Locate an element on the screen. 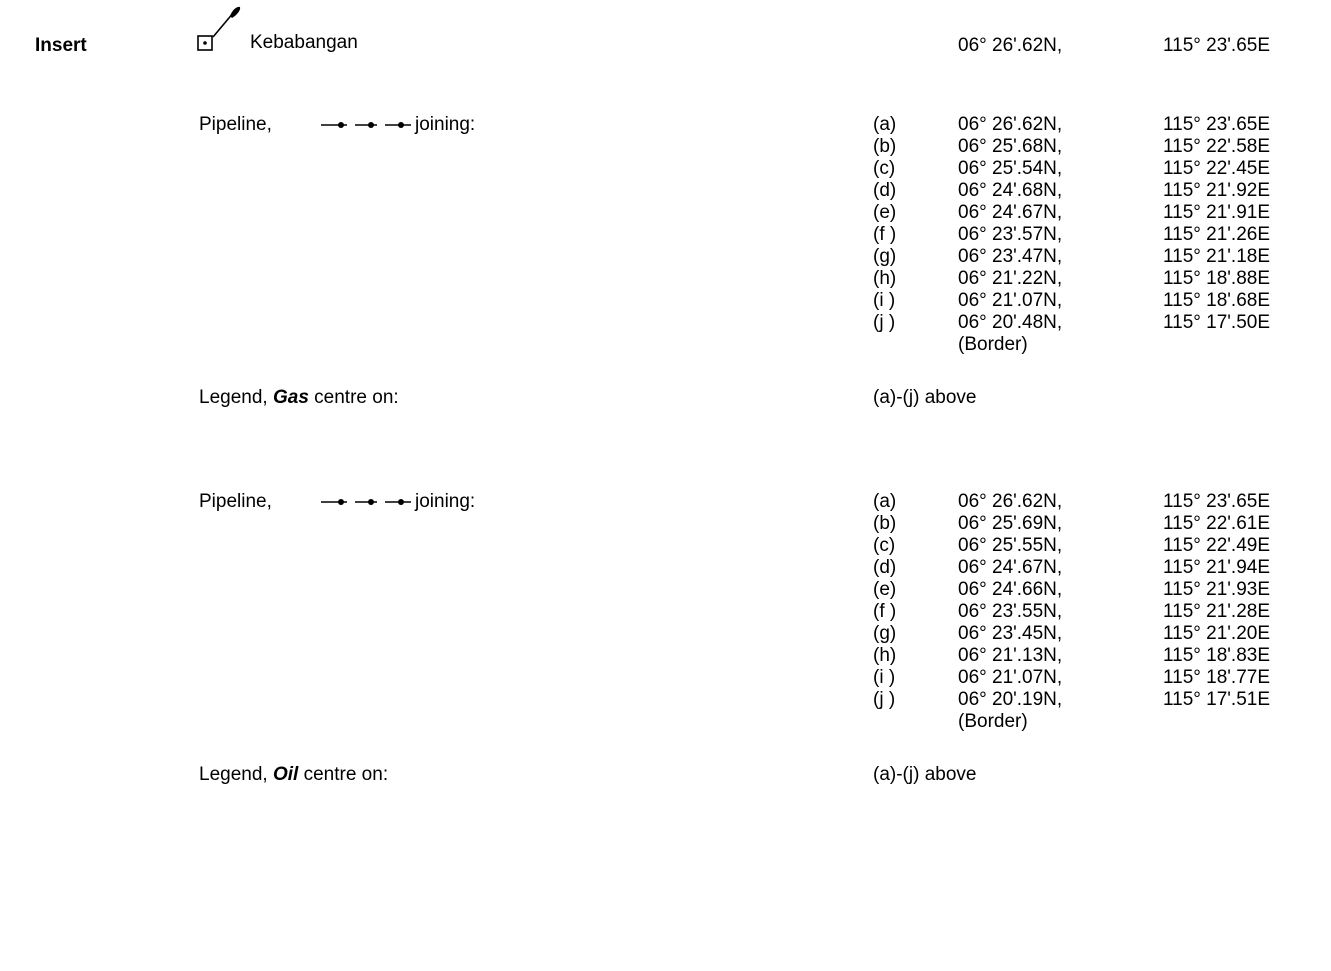  point-latitude: 06° 23'.55N, is located at coordinates (1010, 611).